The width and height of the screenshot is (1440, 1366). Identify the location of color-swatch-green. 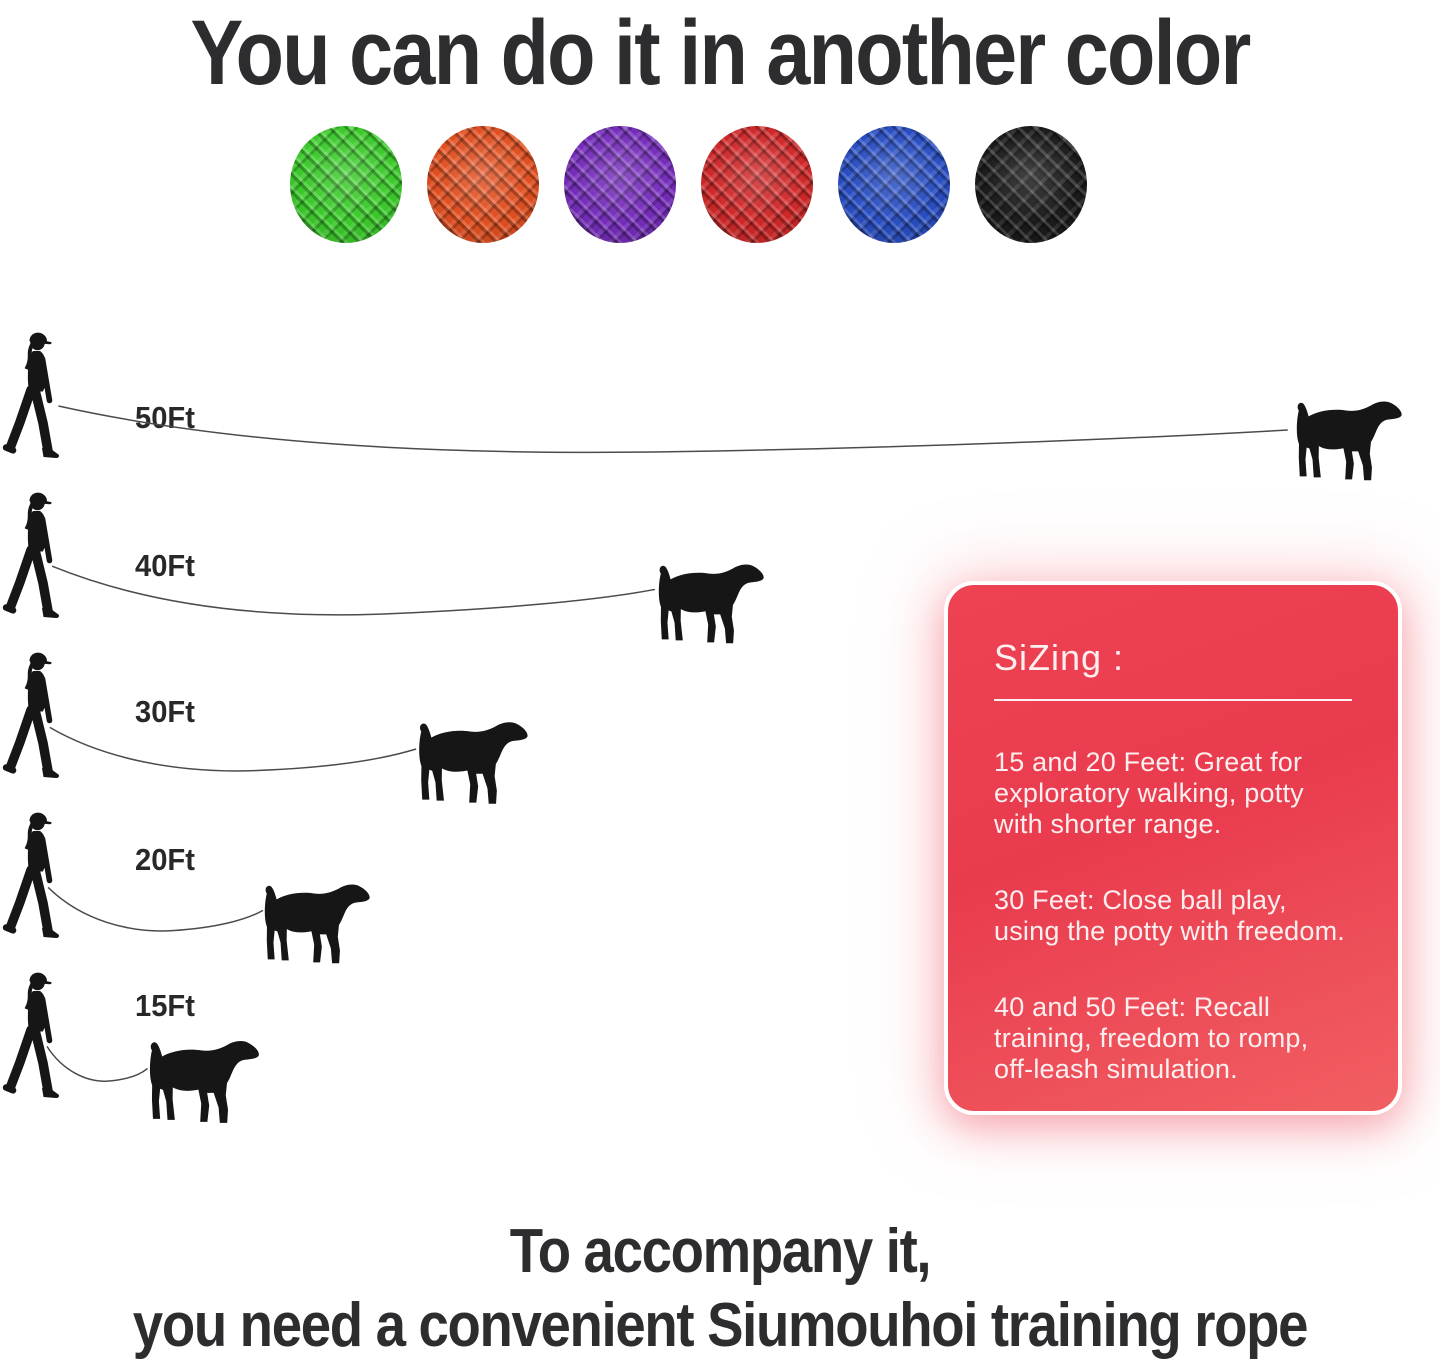
(346, 184).